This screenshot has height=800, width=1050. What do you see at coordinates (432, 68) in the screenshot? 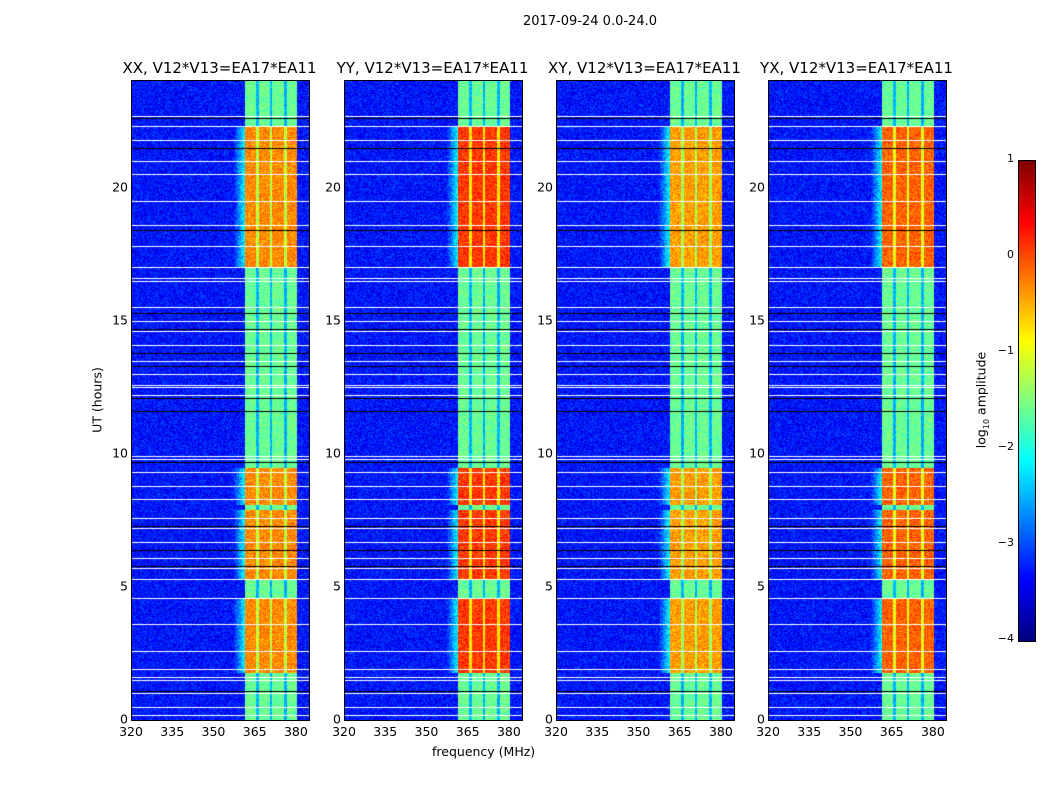
I see `panel-title: YY, V12*V13=EA17*EA11` at bounding box center [432, 68].